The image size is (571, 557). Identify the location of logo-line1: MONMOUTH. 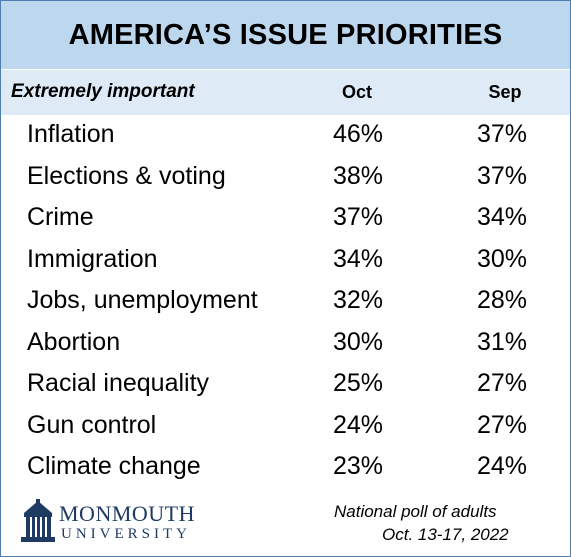
(127, 513).